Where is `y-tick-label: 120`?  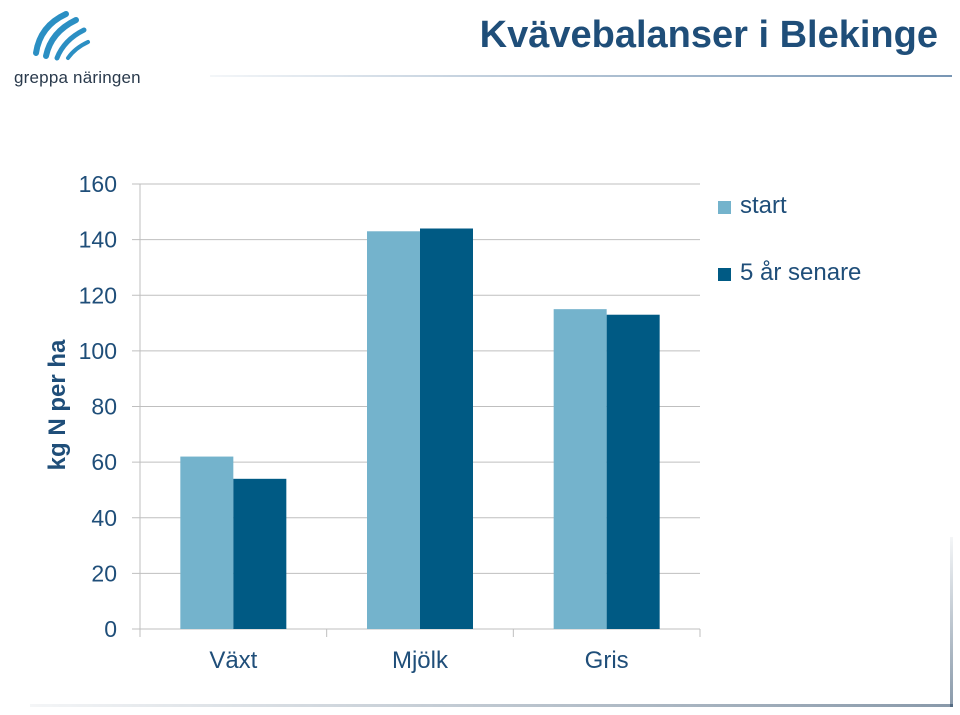
y-tick-label: 120 is located at coordinates (98, 295).